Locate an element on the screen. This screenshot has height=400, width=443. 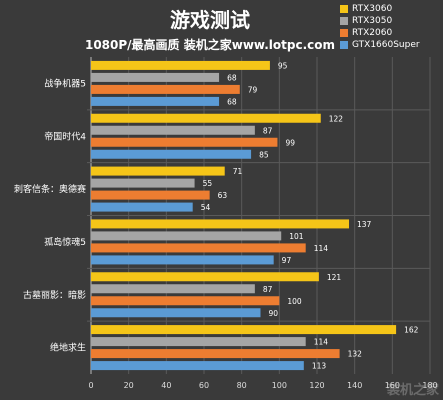
data-label: 97 is located at coordinates (287, 260).